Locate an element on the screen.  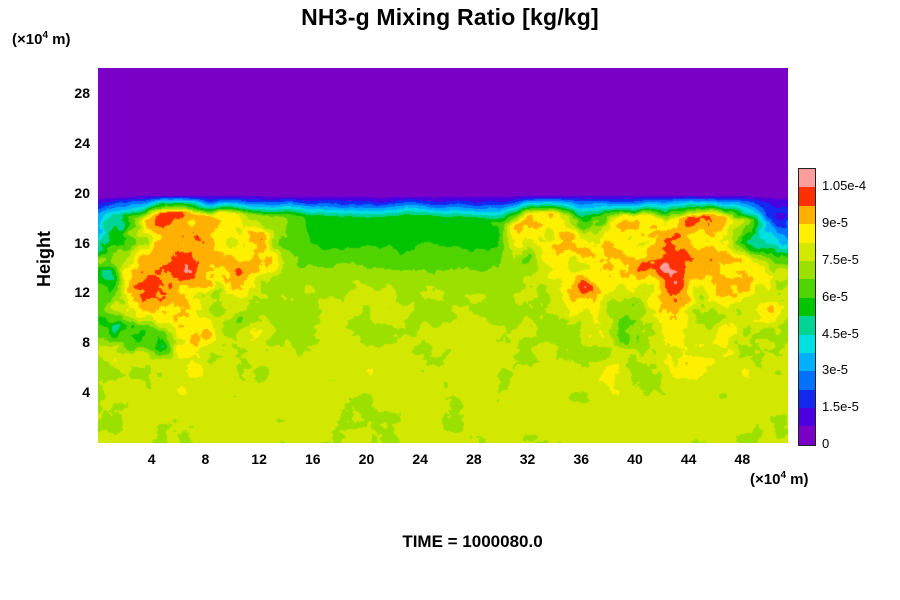
colorbar-tick-label: 1.05e-4 is located at coordinates (844, 186).